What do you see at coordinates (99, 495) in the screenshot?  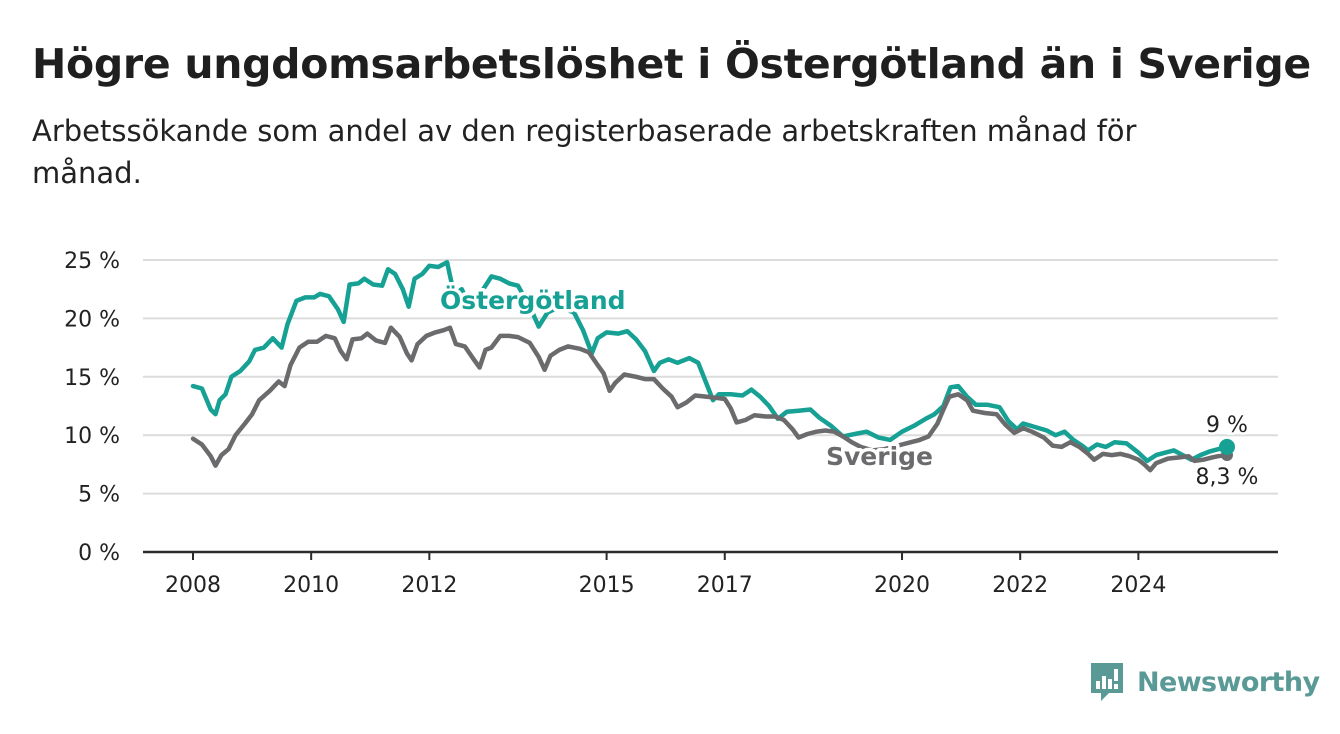 I see `y-tick-label: 5 %` at bounding box center [99, 495].